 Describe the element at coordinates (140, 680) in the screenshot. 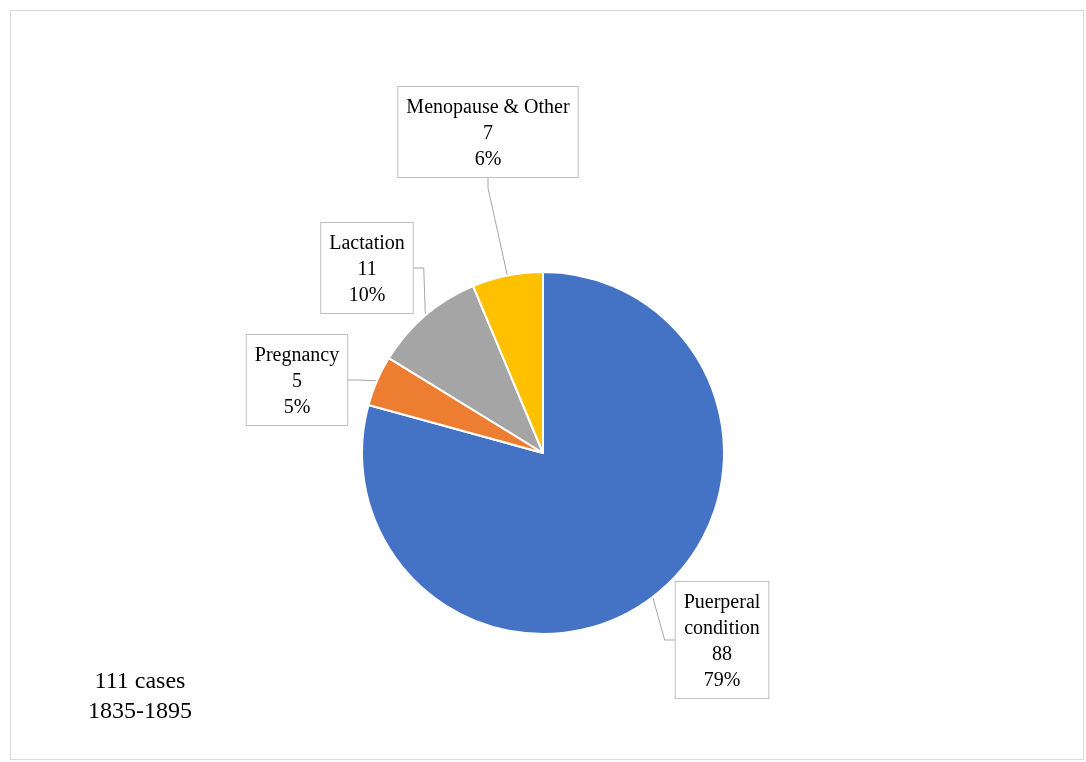

I see `text: 111 cases` at that location.